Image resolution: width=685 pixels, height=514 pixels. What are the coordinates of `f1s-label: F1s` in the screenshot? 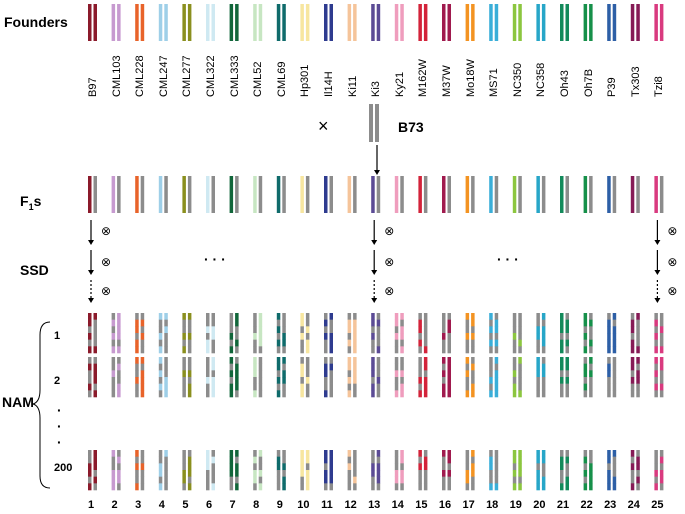 It's located at (30, 202).